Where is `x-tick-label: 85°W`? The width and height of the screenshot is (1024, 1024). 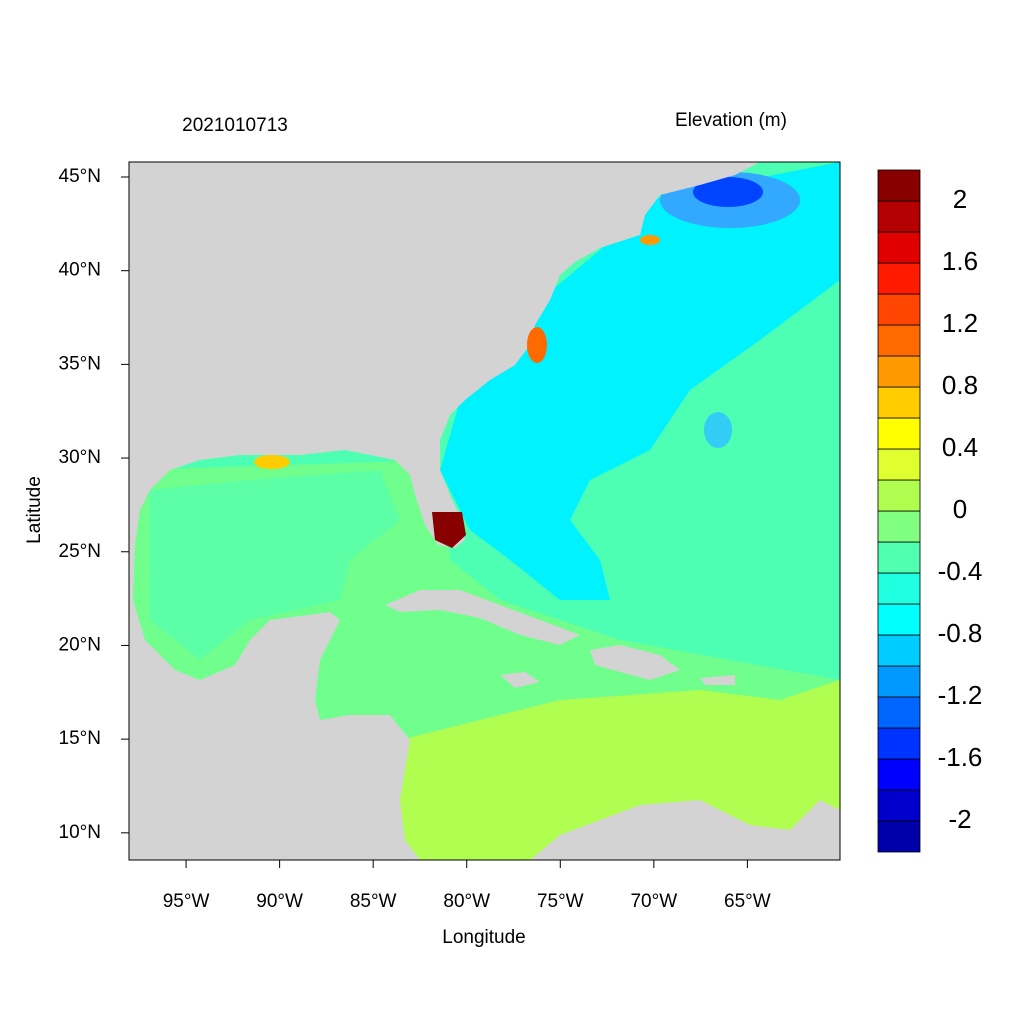 x-tick-label: 85°W is located at coordinates (373, 901).